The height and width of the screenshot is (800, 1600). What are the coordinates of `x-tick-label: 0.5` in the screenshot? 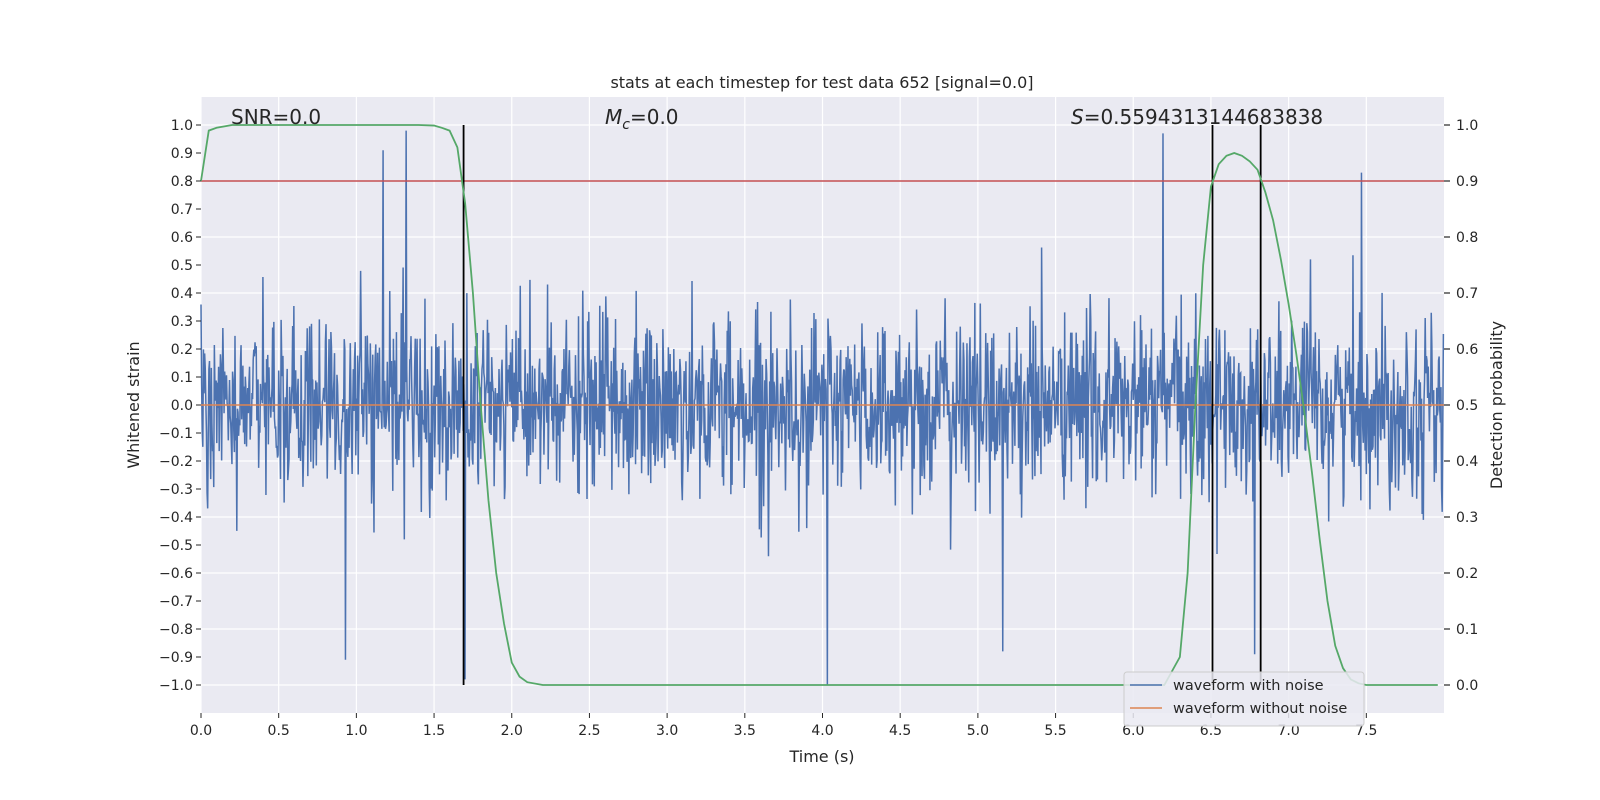 It's located at (279, 731).